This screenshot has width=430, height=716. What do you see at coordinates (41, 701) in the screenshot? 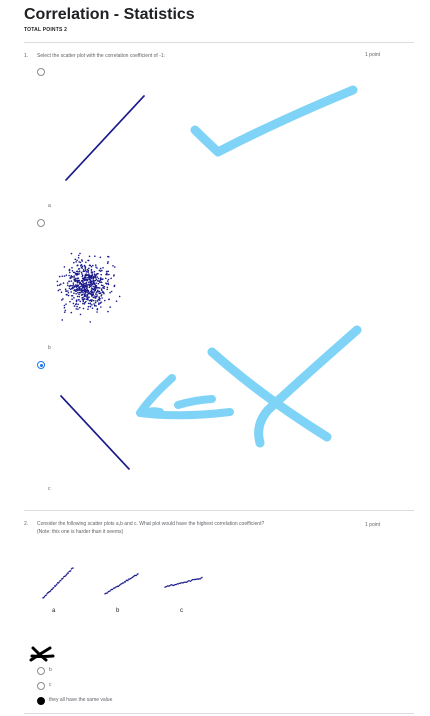
I see `radio-option-q2-same` at bounding box center [41, 701].